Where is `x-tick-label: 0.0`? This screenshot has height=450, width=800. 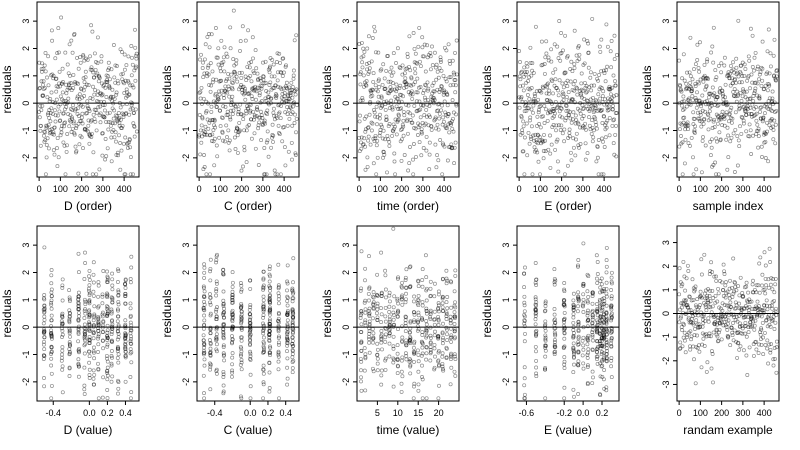
x-tick-label: 0.0 is located at coordinates (583, 413).